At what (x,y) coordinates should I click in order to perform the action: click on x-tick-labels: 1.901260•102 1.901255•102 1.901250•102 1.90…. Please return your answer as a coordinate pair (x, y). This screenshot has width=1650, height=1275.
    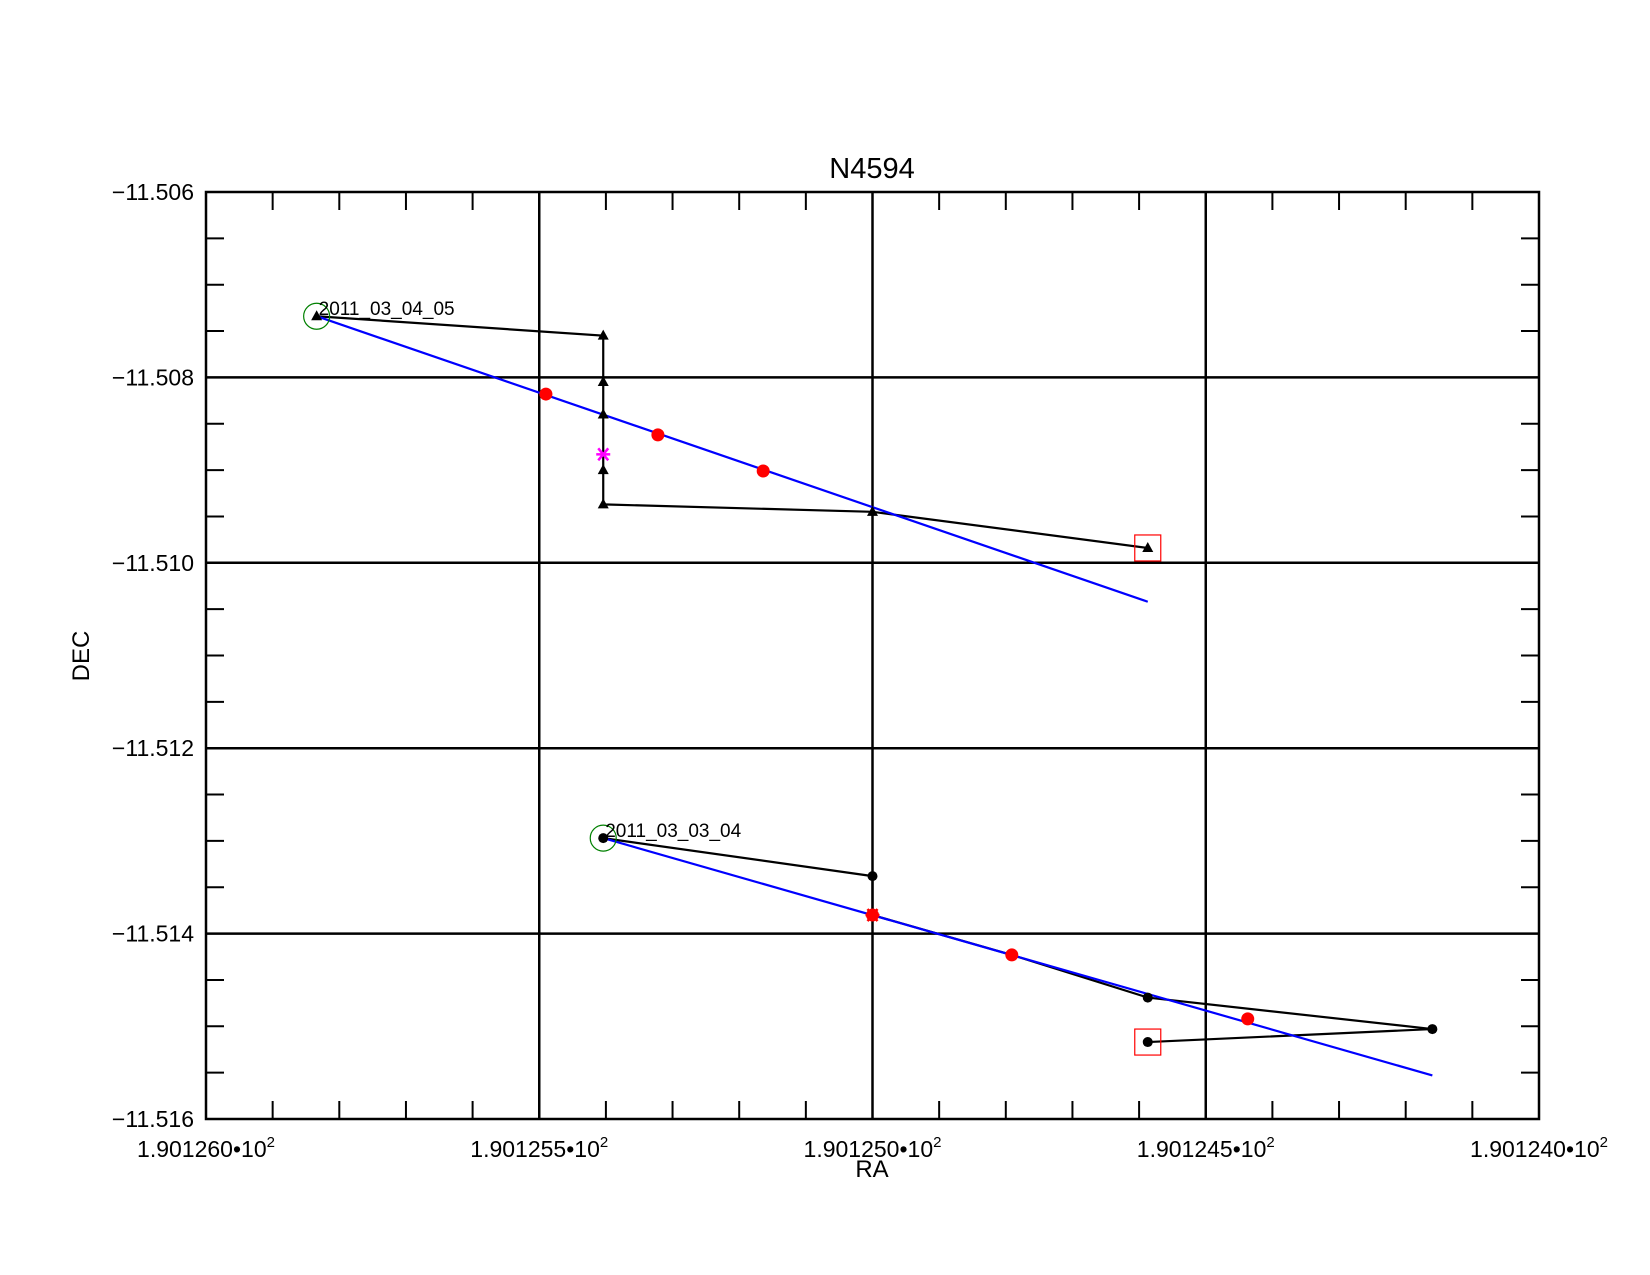
    Looking at the image, I should click on (872, 1148).